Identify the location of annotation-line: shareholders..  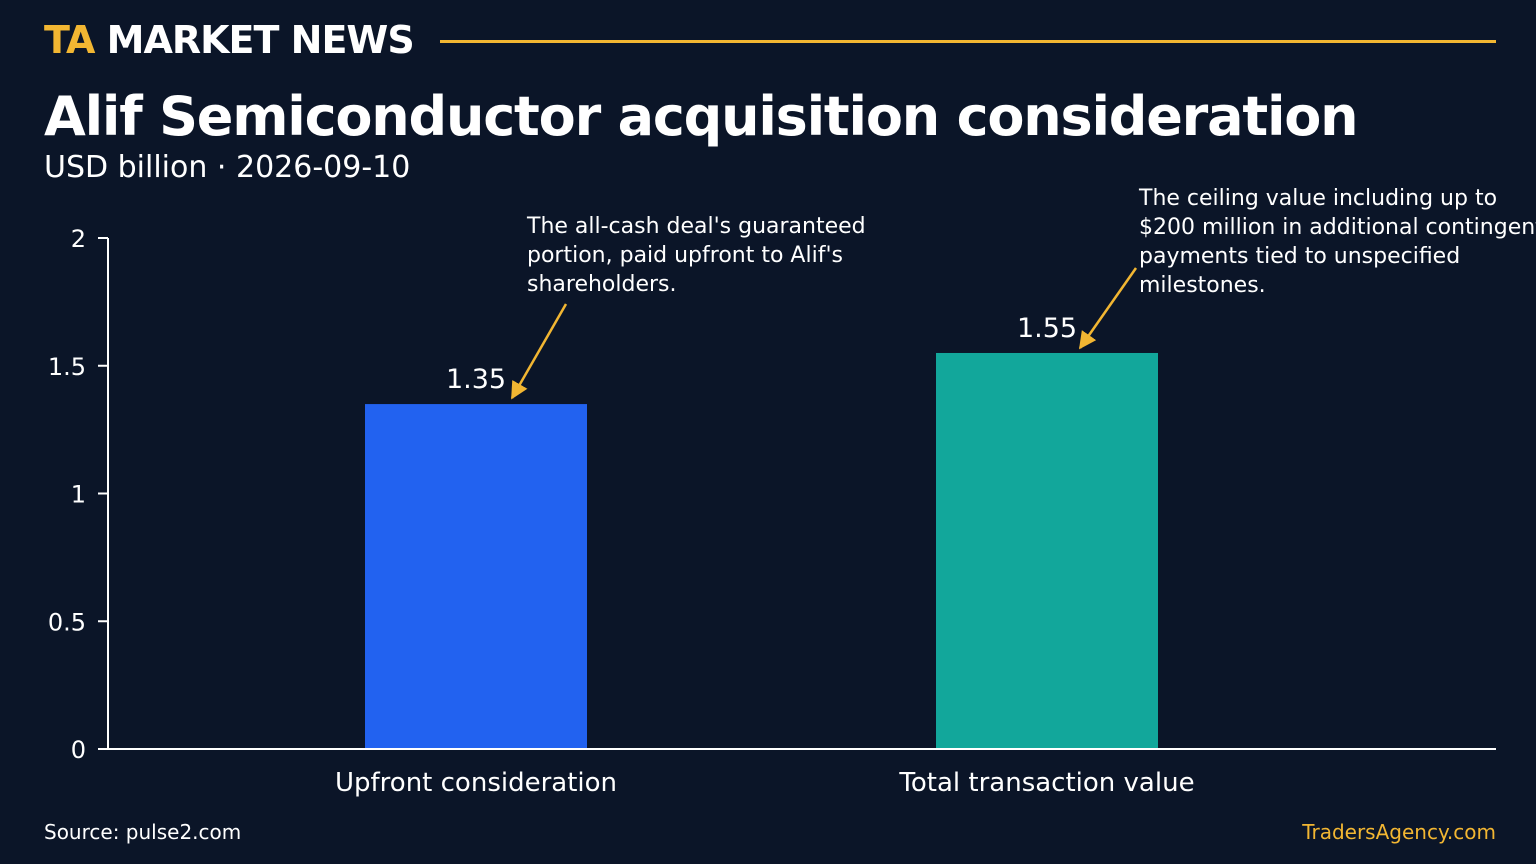
(602, 284).